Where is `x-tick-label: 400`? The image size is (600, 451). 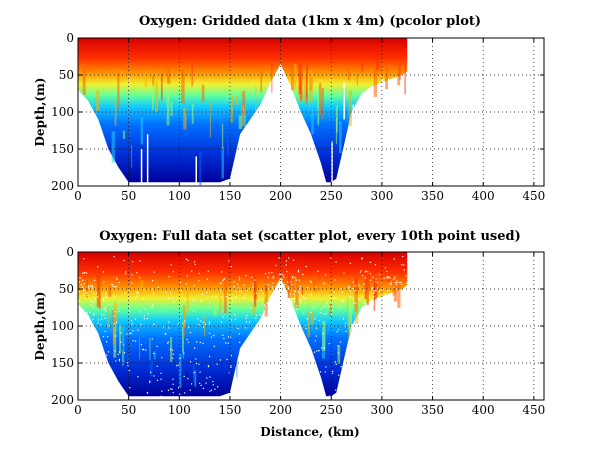 x-tick-label: 400 is located at coordinates (483, 410).